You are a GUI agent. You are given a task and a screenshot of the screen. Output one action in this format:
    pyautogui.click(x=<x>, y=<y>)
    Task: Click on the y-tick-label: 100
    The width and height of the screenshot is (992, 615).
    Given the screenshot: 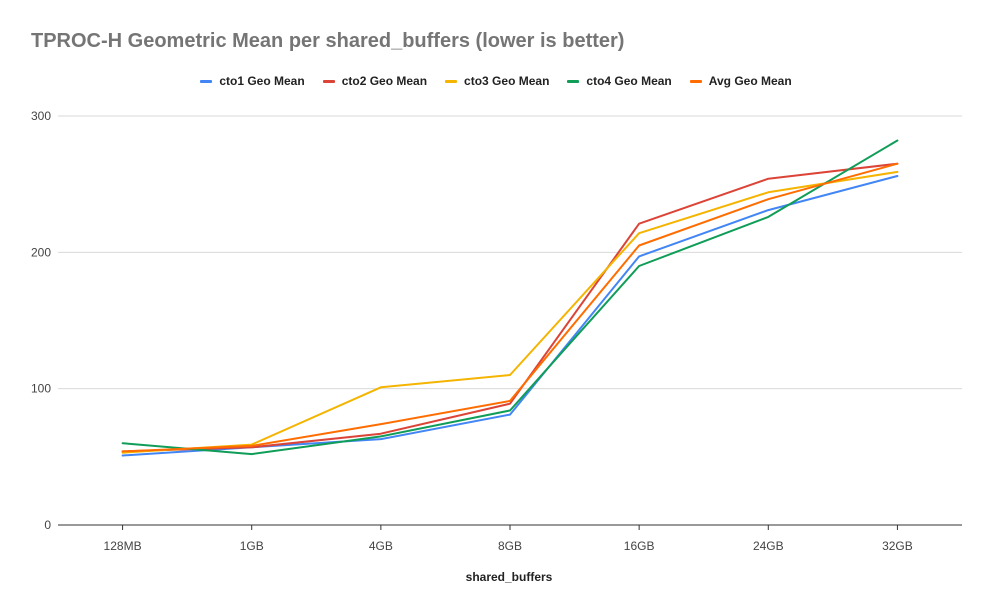 What is the action you would take?
    pyautogui.click(x=41, y=389)
    